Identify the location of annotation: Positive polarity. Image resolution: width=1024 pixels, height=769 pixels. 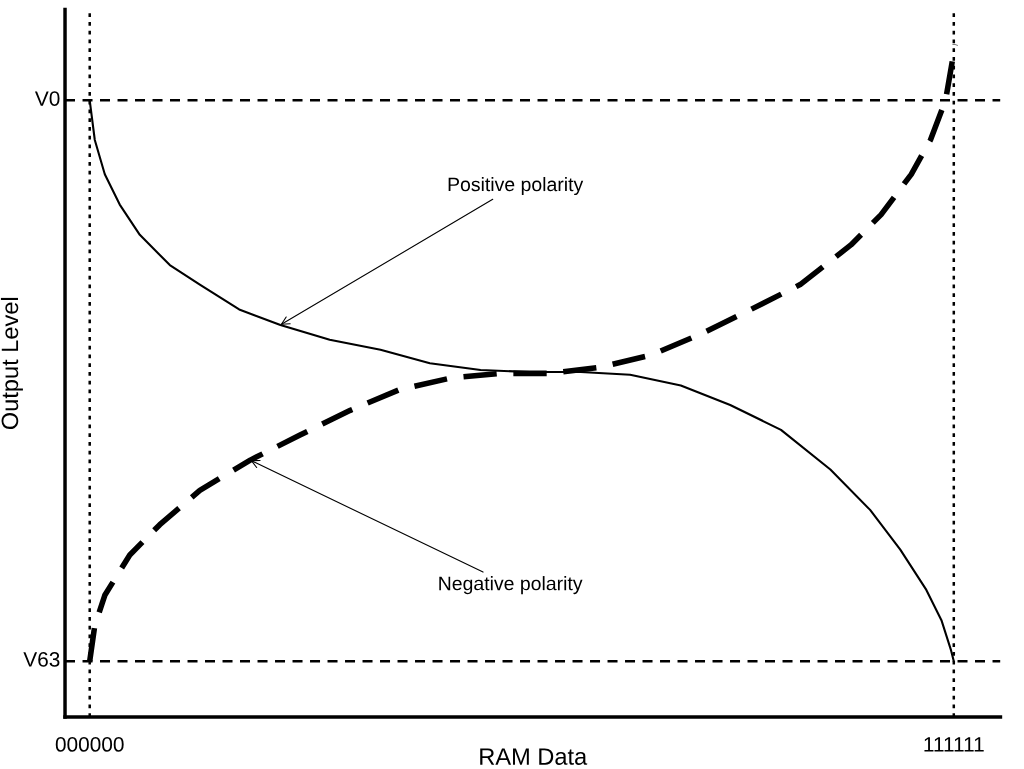
(516, 186).